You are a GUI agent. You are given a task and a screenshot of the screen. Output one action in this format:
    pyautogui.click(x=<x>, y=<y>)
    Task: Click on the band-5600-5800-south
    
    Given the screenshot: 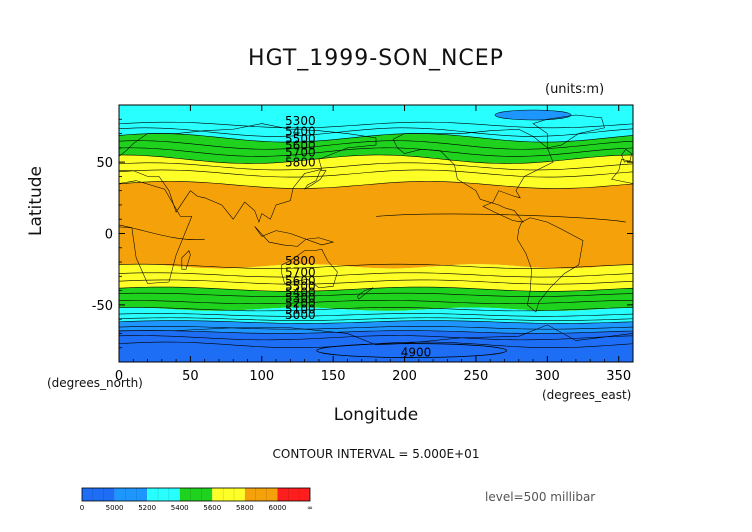 What is the action you would take?
    pyautogui.click(x=376, y=278)
    